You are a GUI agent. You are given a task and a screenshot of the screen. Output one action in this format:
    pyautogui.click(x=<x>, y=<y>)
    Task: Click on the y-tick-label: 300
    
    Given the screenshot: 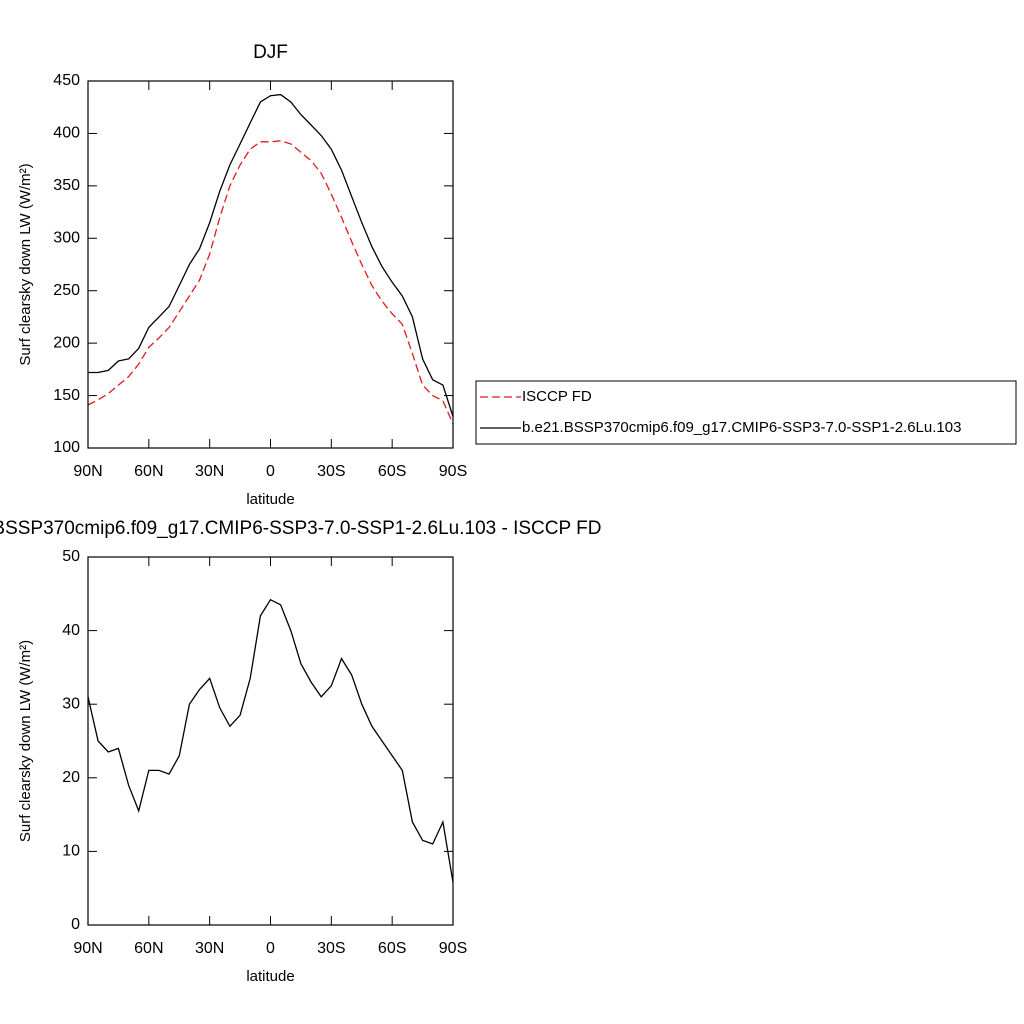 What is the action you would take?
    pyautogui.click(x=66, y=238)
    